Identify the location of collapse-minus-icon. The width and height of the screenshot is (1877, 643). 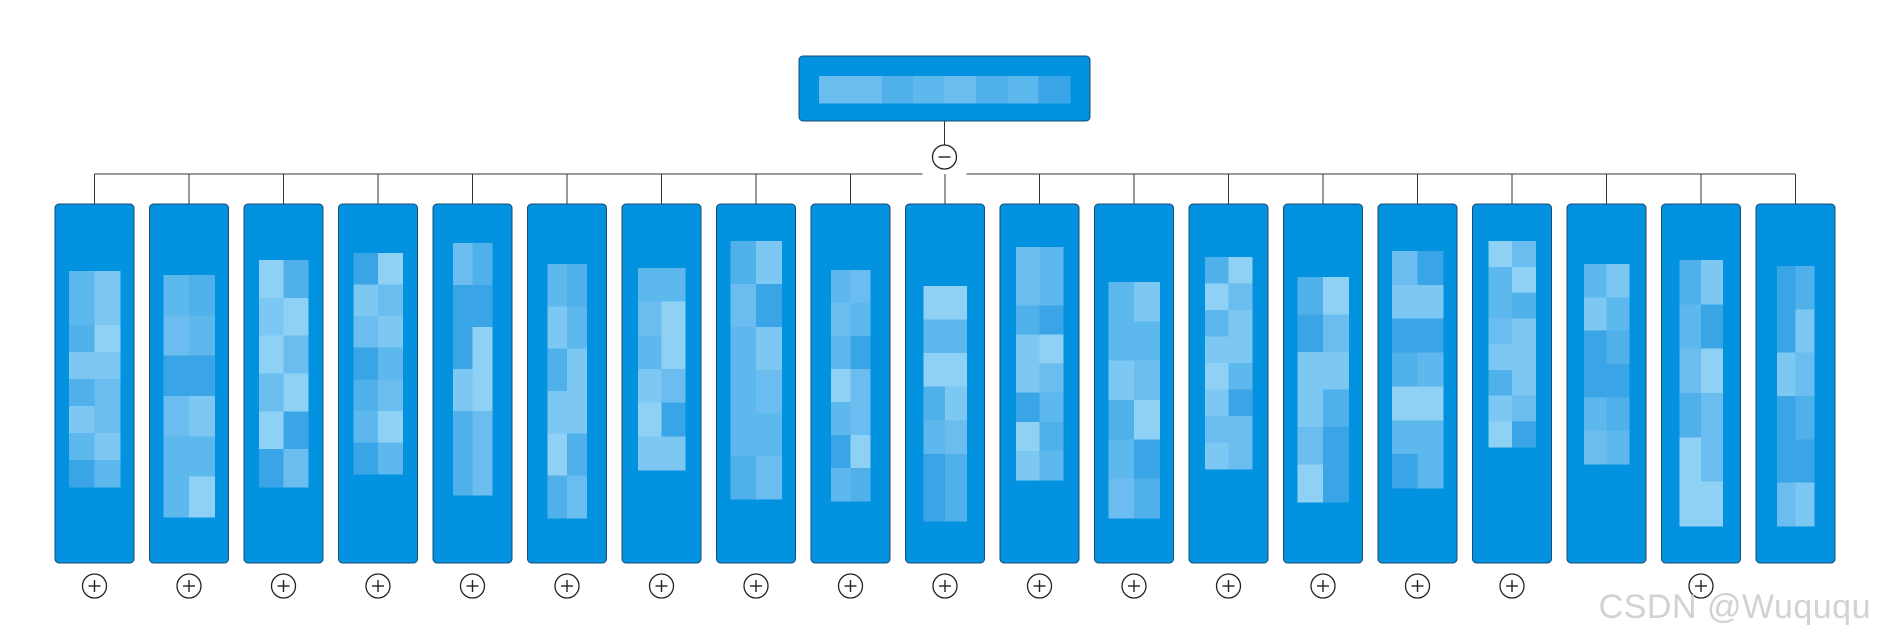
(944, 157).